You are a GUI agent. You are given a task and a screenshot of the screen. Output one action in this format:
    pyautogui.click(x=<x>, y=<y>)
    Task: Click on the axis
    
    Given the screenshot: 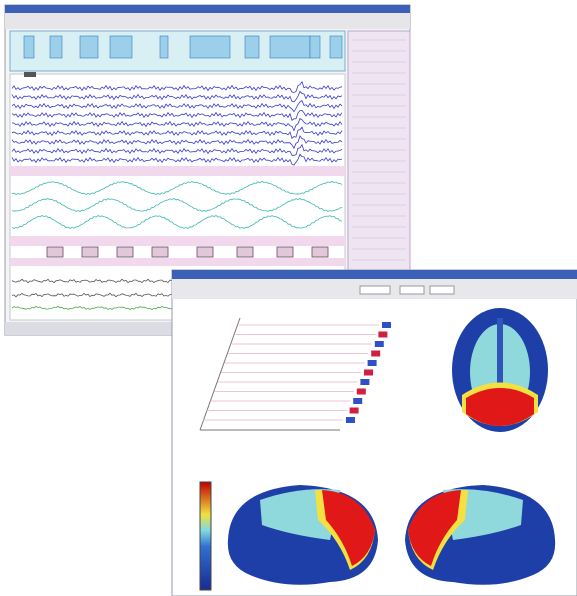 What is the action you would take?
    pyautogui.click(x=220, y=374)
    